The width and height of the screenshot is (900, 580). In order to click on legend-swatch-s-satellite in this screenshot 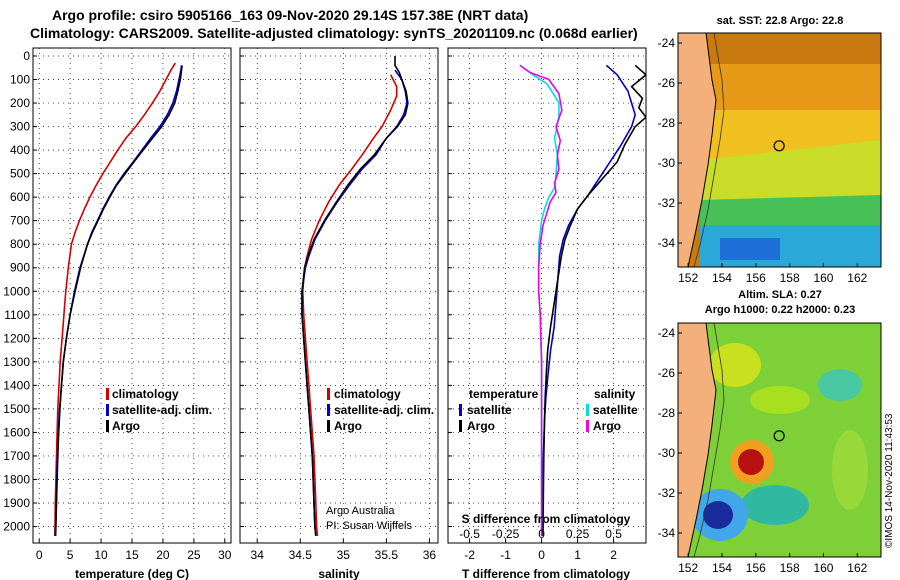, I will do `click(587, 410)`.